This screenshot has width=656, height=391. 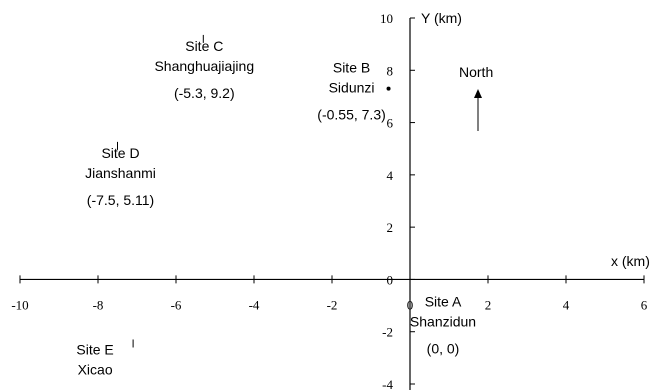 What do you see at coordinates (644, 304) in the screenshot?
I see `x-tick-label: 6` at bounding box center [644, 304].